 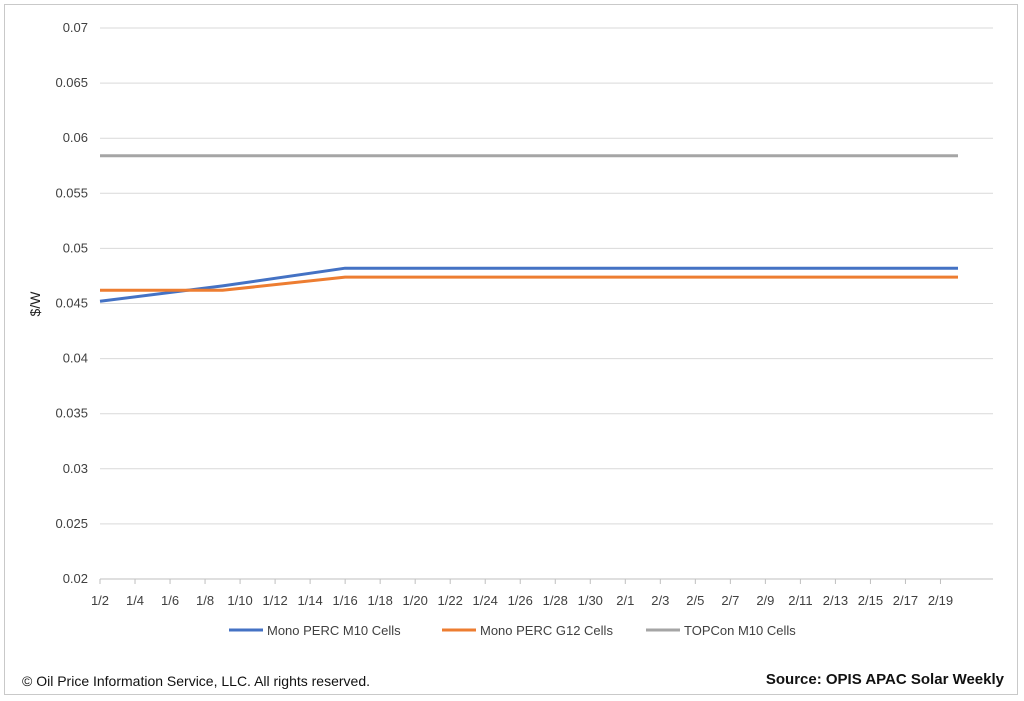 I want to click on x-tick-label: 2/13, so click(x=835, y=600).